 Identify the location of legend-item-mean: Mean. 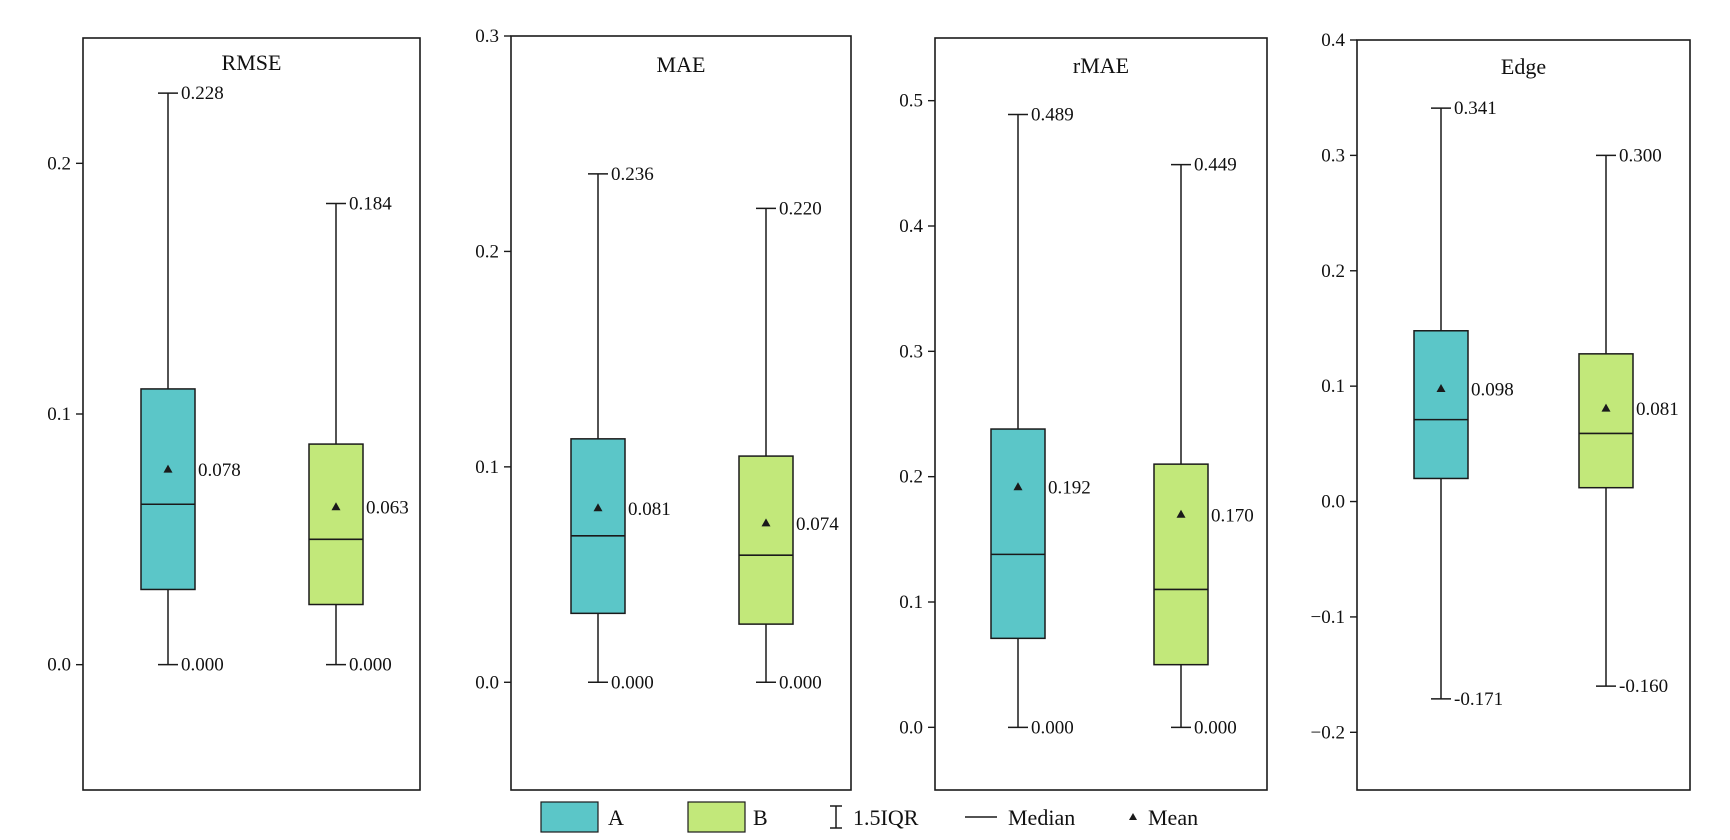
(1163, 817).